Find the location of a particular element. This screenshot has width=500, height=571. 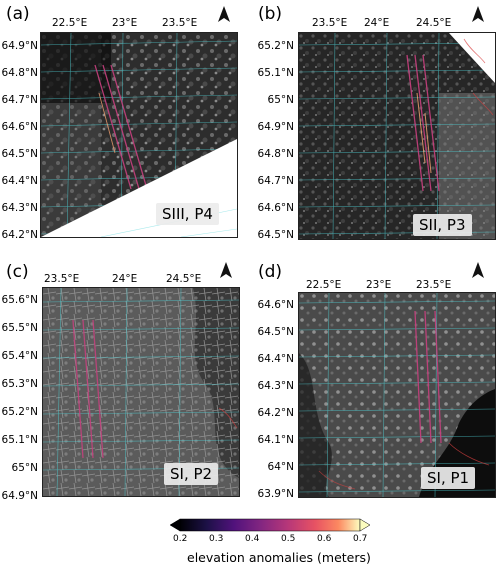

panel-b-map is located at coordinates (397, 136).